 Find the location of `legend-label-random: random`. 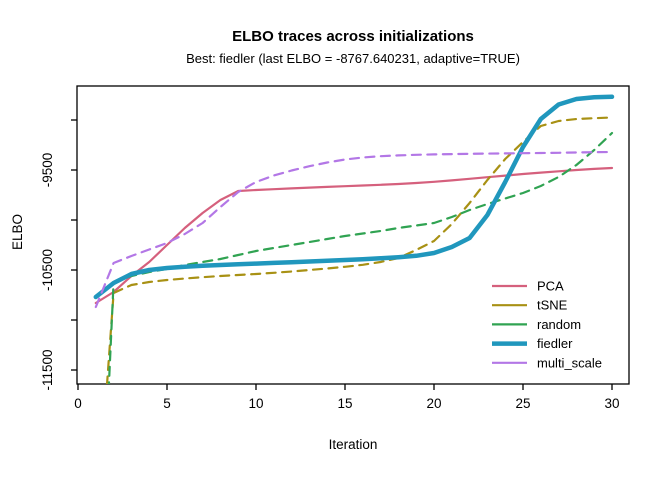

legend-label-random: random is located at coordinates (559, 324).